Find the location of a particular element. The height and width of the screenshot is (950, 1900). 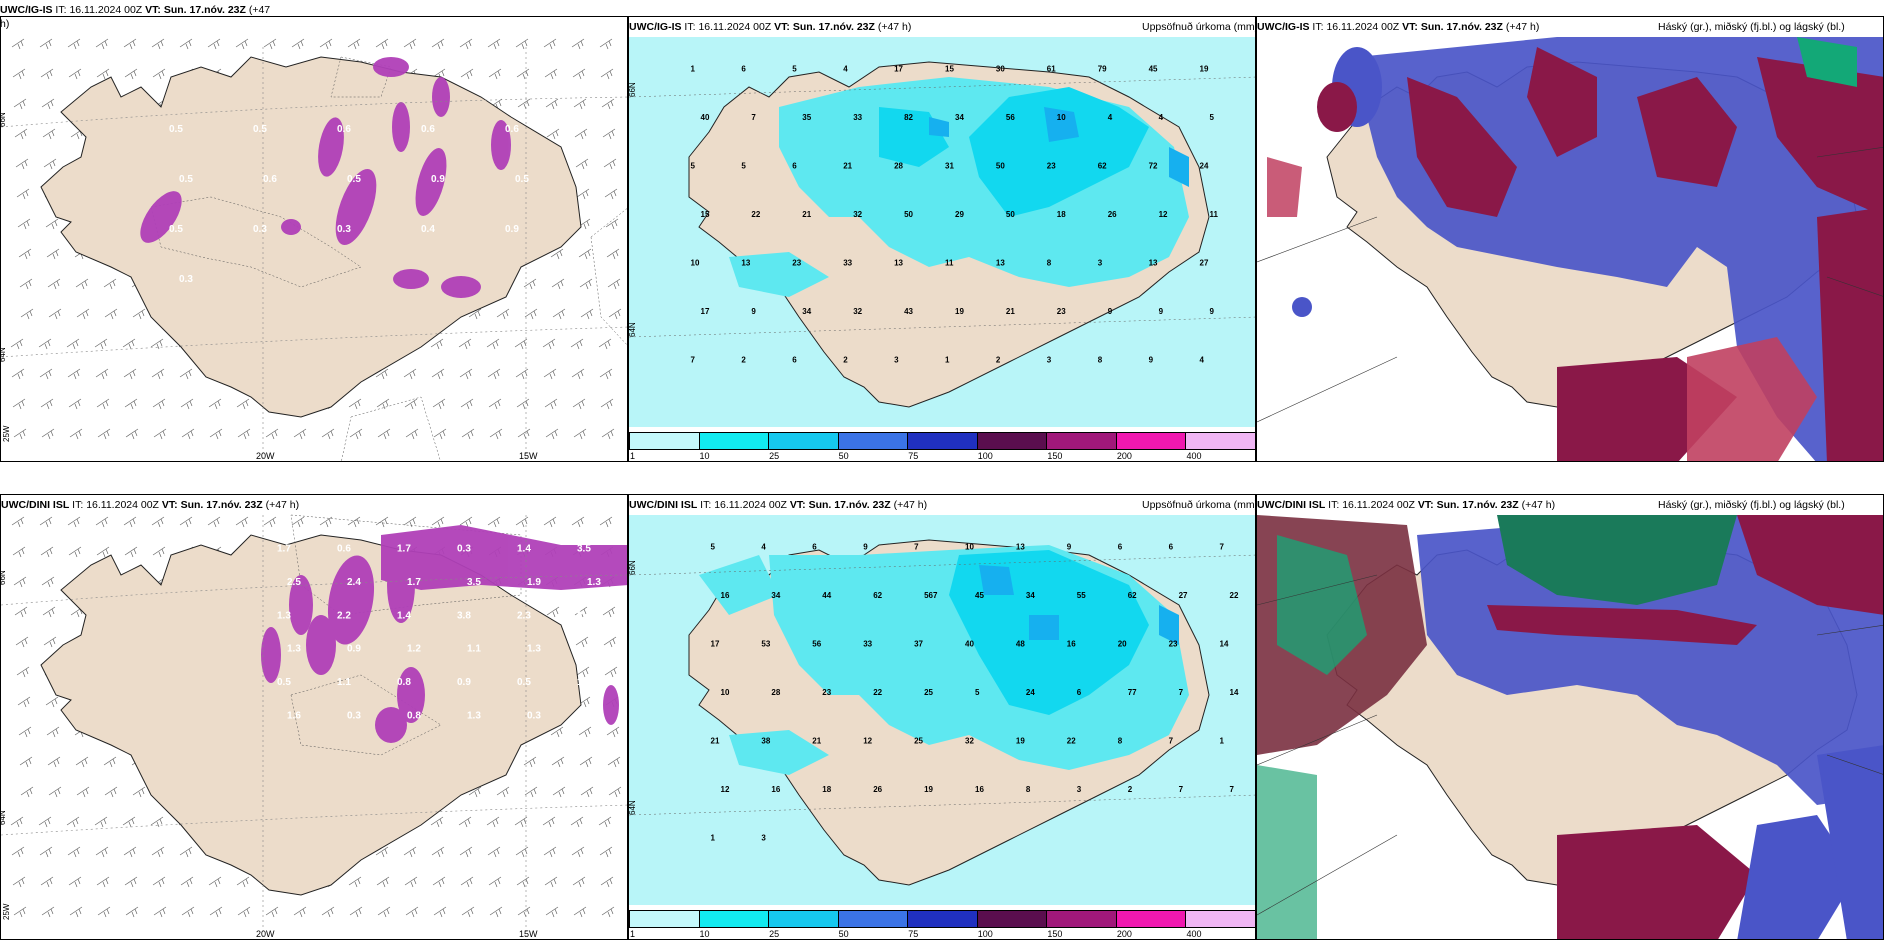

colorbar-tick: 400 is located at coordinates (1194, 456).